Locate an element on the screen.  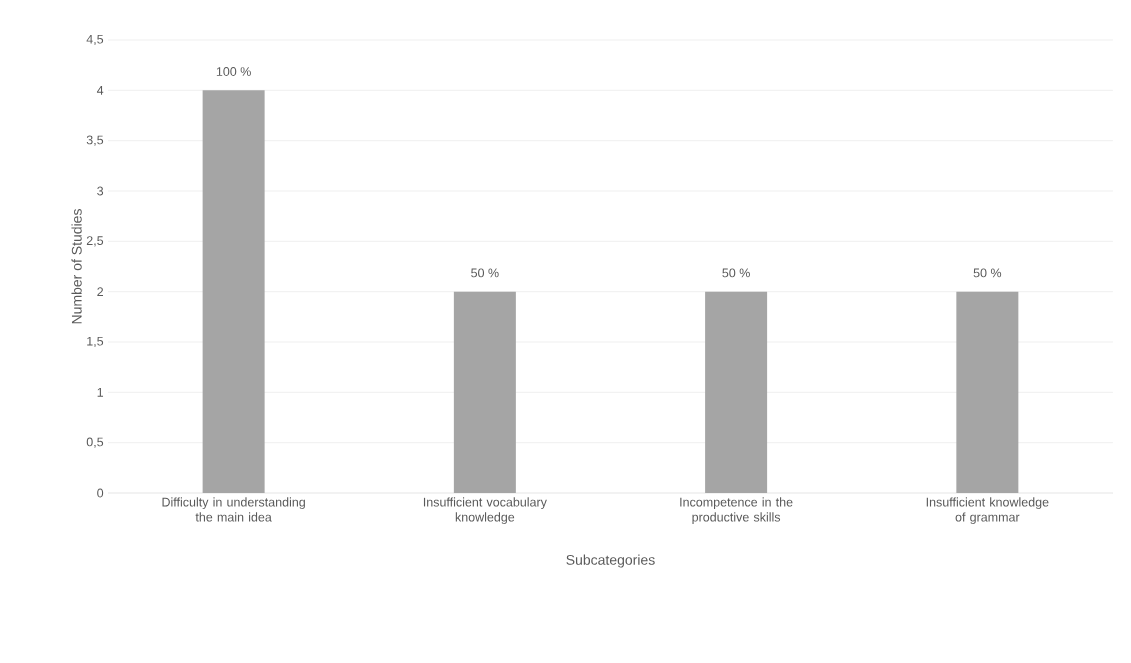
y-tick-label: 3,5 is located at coordinates (95, 140).